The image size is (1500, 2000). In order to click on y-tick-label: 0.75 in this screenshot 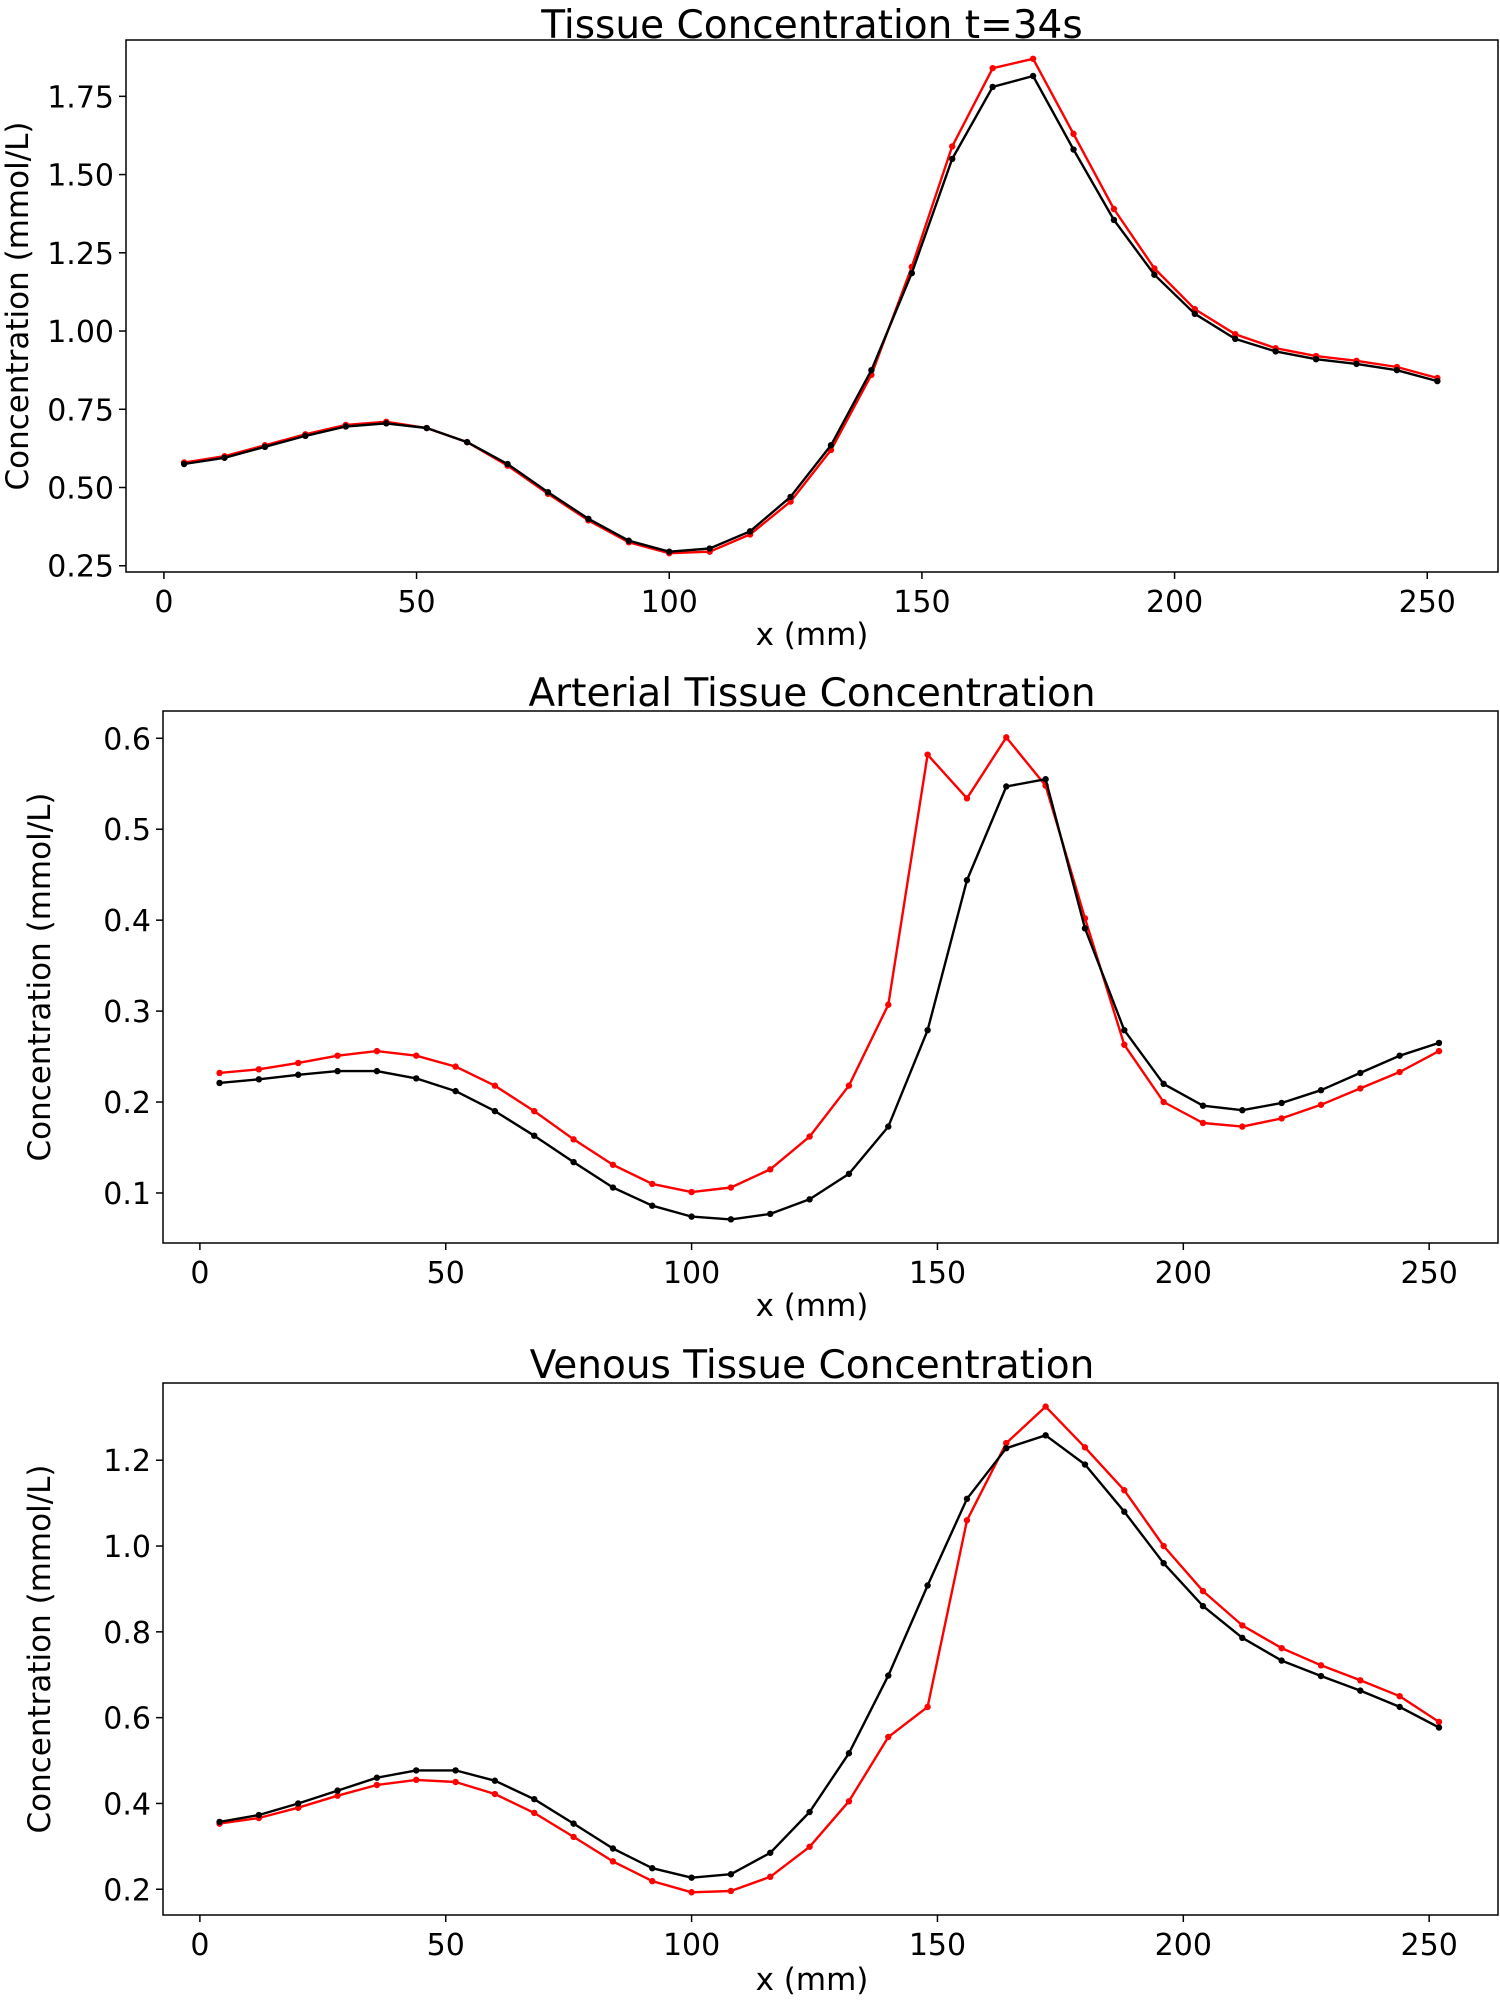, I will do `click(80, 410)`.